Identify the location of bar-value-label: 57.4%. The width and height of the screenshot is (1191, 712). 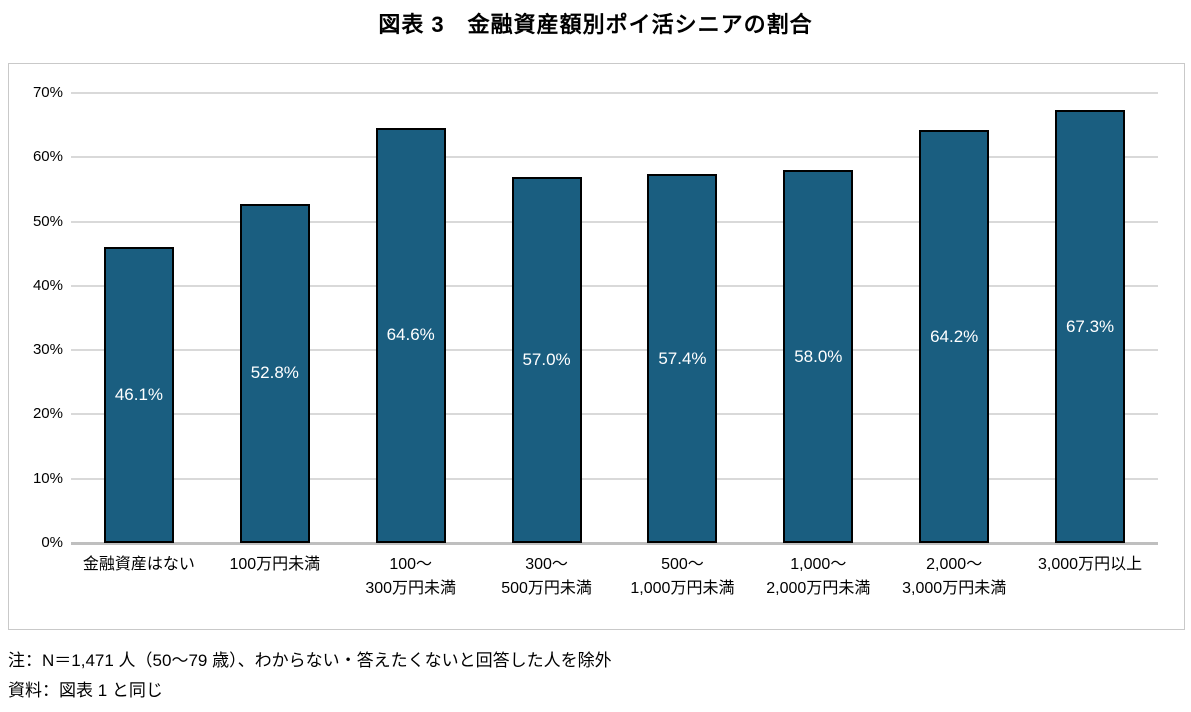
(682, 358).